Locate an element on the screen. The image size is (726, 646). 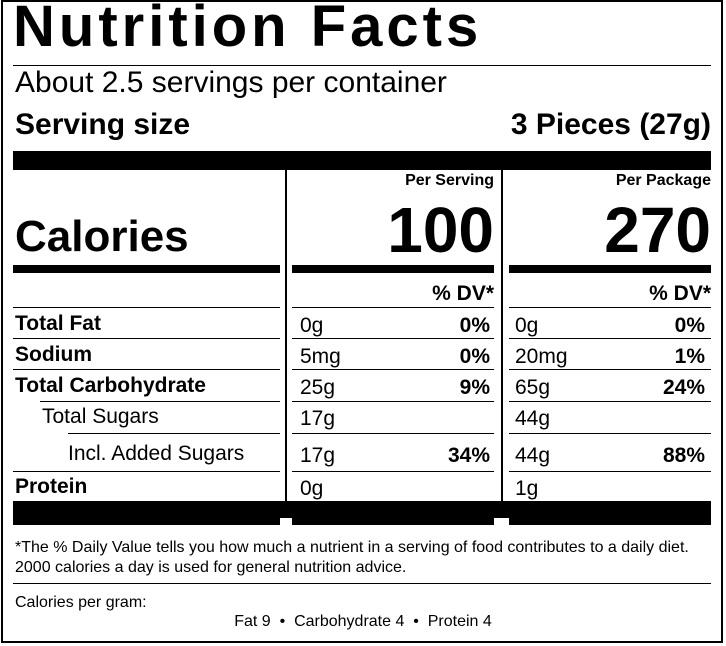
serving-amount: 25g is located at coordinates (318, 387).